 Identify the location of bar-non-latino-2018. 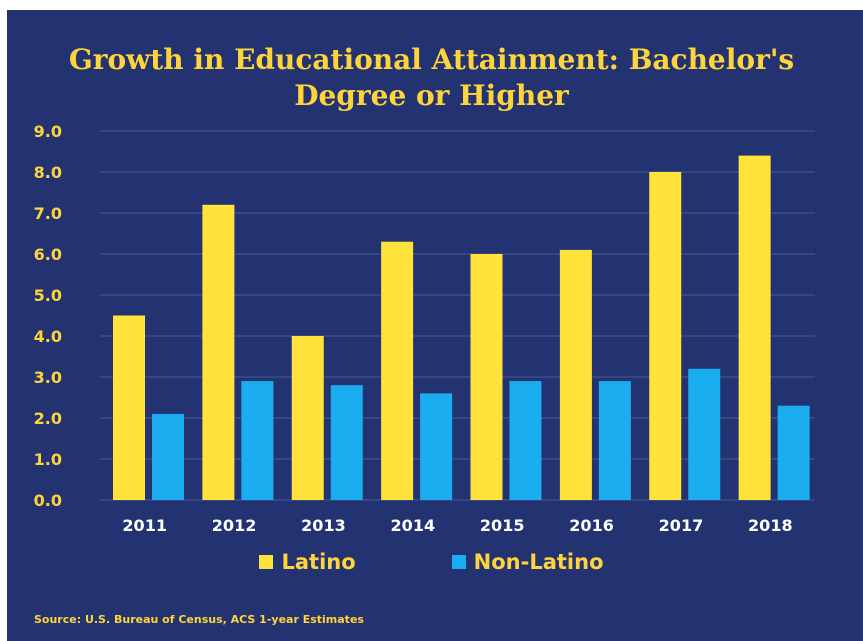
(793, 452).